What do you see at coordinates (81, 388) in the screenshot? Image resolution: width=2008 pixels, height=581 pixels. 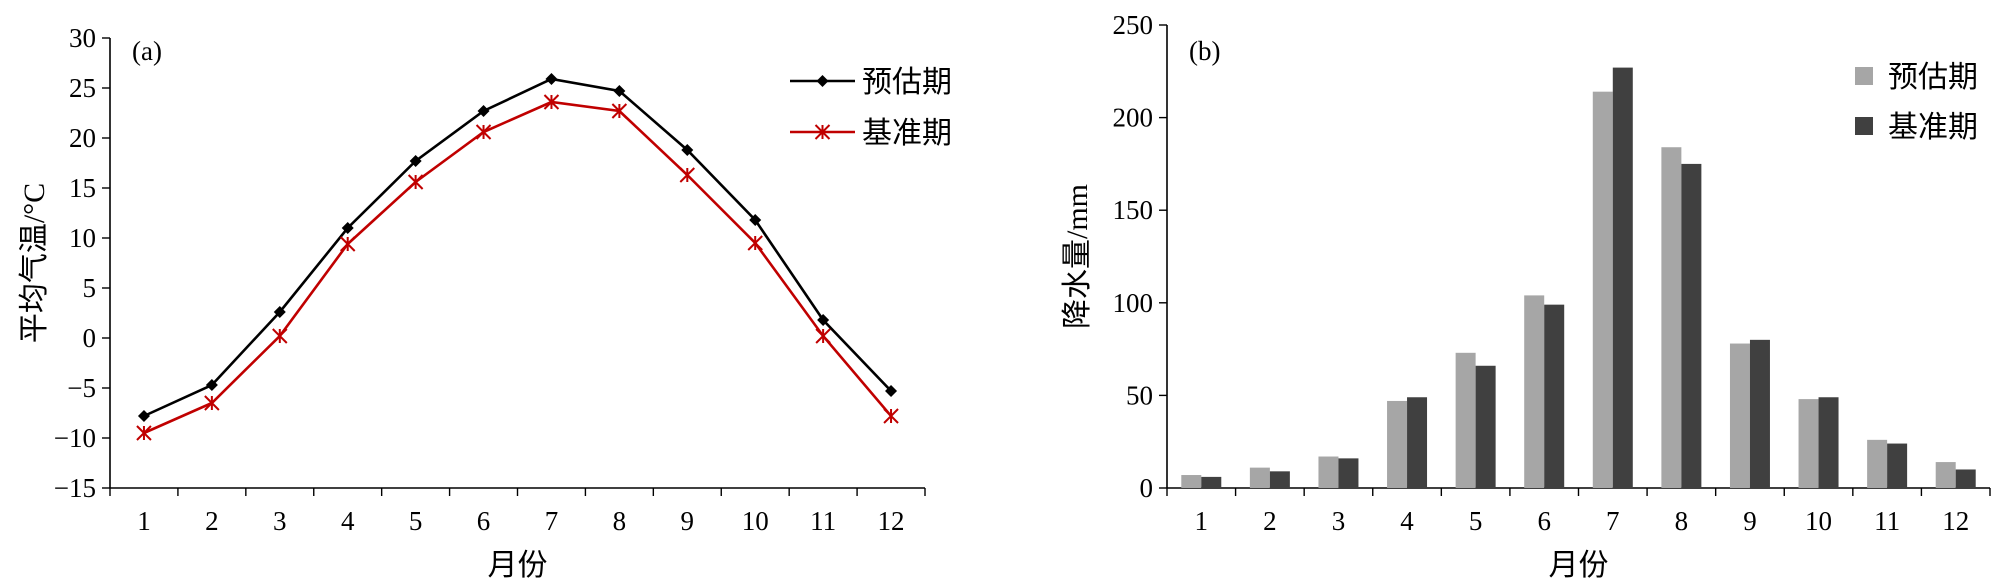 I see `y-tick-label: −5` at bounding box center [81, 388].